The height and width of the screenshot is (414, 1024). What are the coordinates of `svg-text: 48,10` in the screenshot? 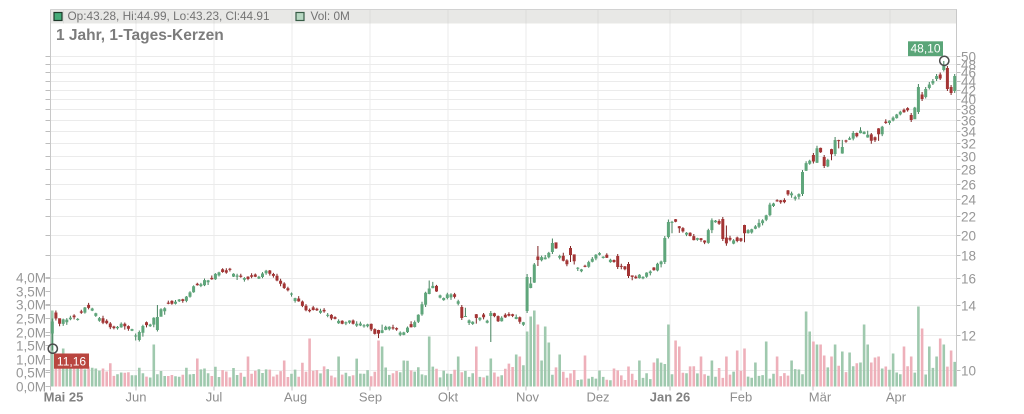 It's located at (925, 49).